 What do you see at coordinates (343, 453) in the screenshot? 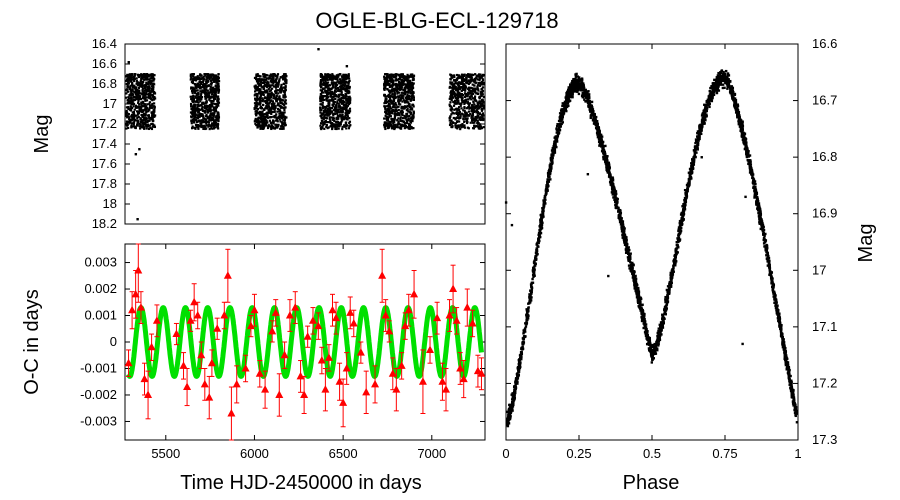
I see `o-c-x-tick-label: 6500` at bounding box center [343, 453].